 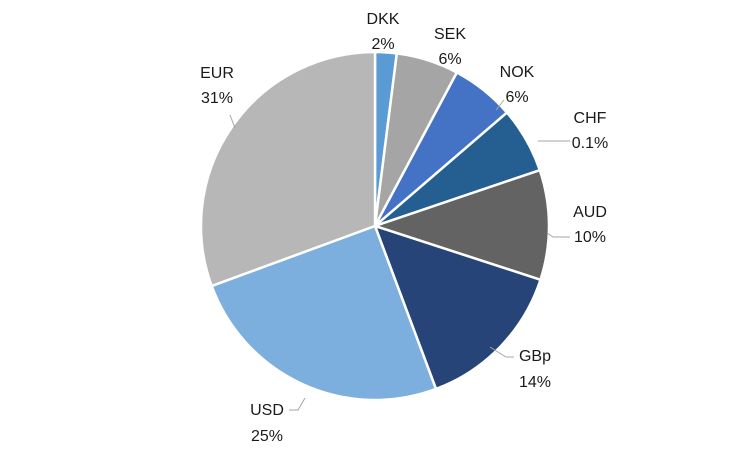 What do you see at coordinates (217, 73) in the screenshot?
I see `slice-name-eur: EUR` at bounding box center [217, 73].